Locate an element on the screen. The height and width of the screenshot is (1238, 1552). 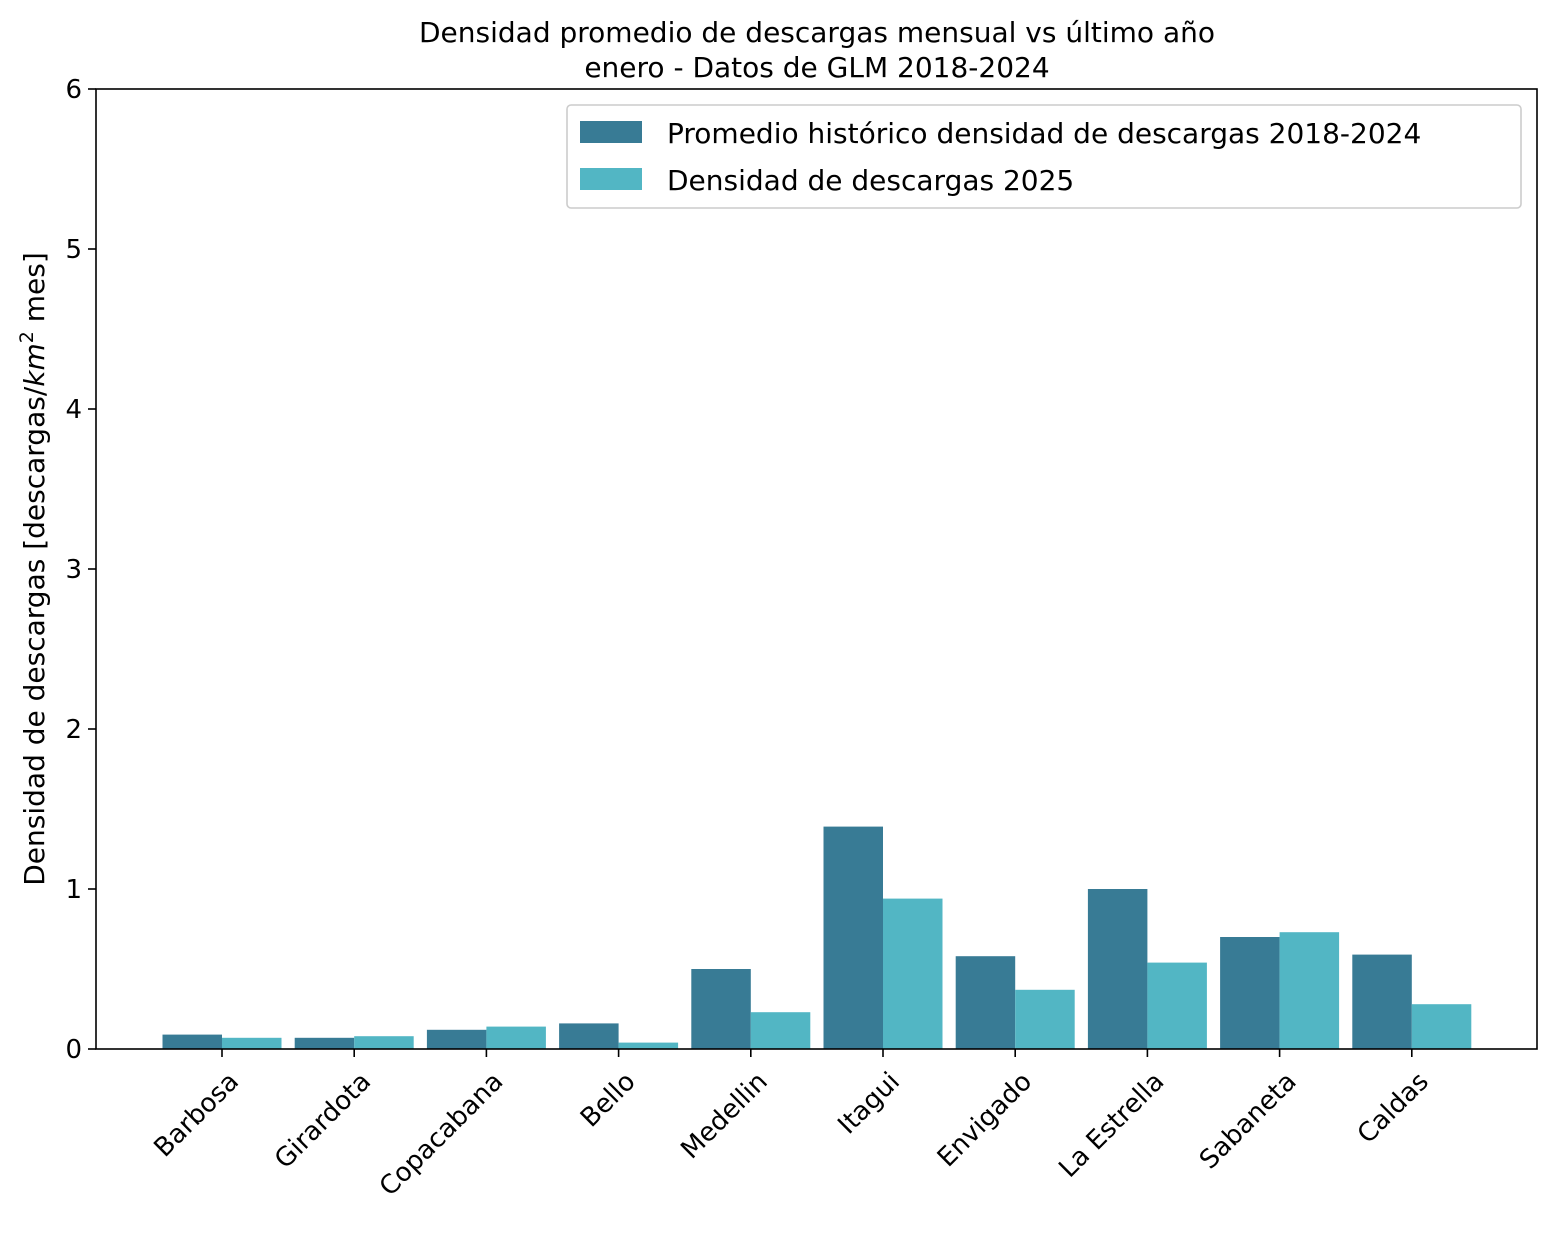
x-tick-label: Medellin is located at coordinates (724, 1116).